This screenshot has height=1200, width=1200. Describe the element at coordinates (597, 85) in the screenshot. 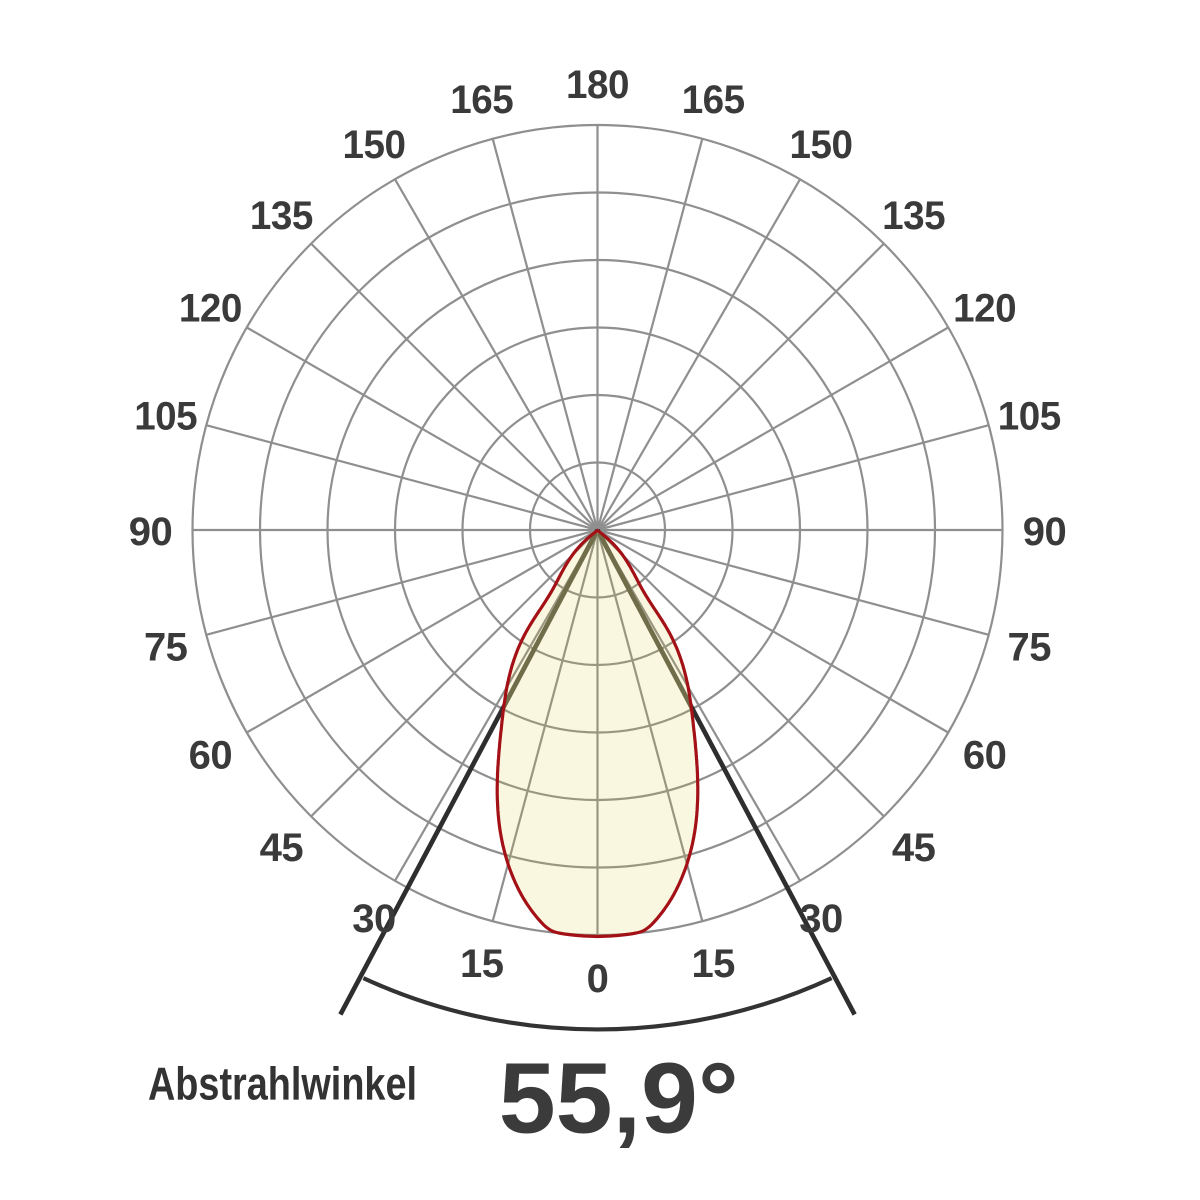

I see `svg-text: 180` at that location.